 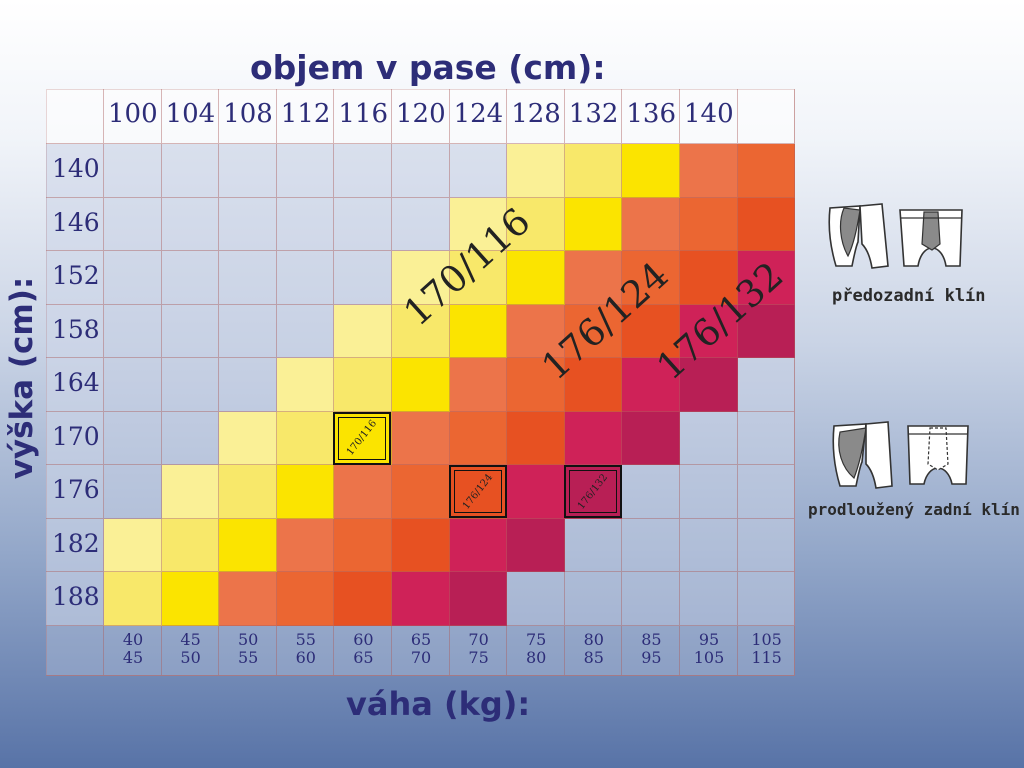 I want to click on waist-label: 124, so click(x=478, y=114).